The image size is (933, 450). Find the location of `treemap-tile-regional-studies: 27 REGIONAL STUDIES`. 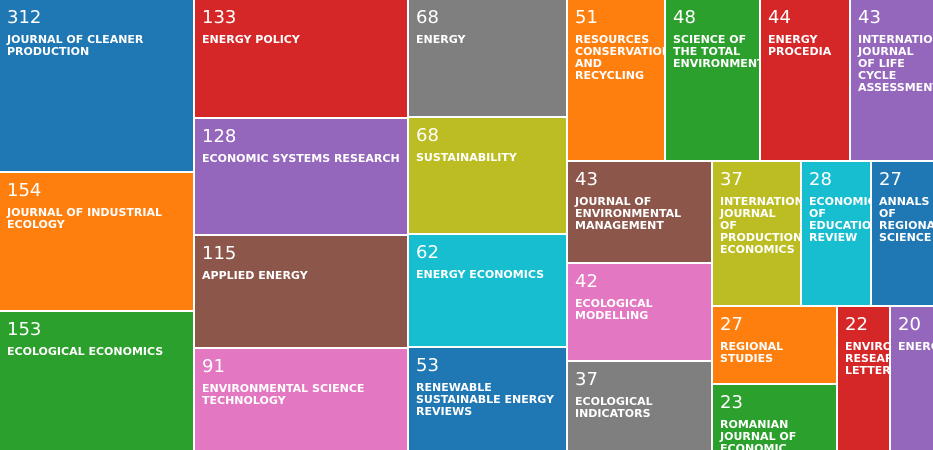

treemap-tile-regional-studies: 27 REGIONAL STUDIES is located at coordinates (774, 345).